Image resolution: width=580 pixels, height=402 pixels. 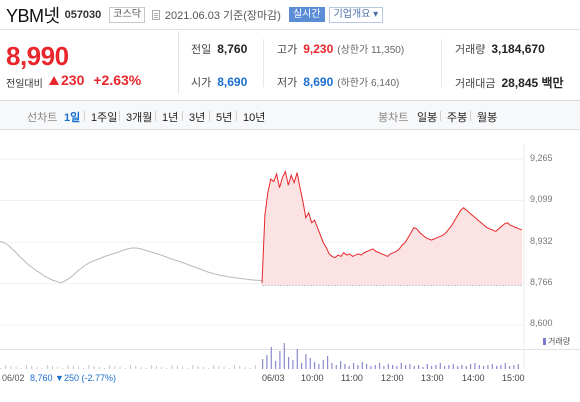 I want to click on period-5year: 5년, so click(x=224, y=118).